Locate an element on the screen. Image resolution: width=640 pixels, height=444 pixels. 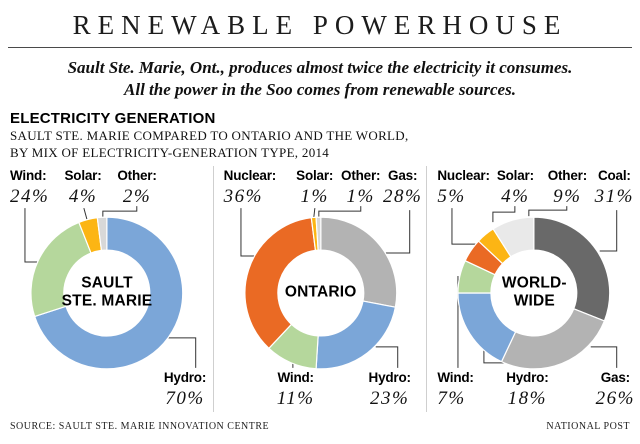
segment-label-other: Other: 1% is located at coordinates (361, 187).